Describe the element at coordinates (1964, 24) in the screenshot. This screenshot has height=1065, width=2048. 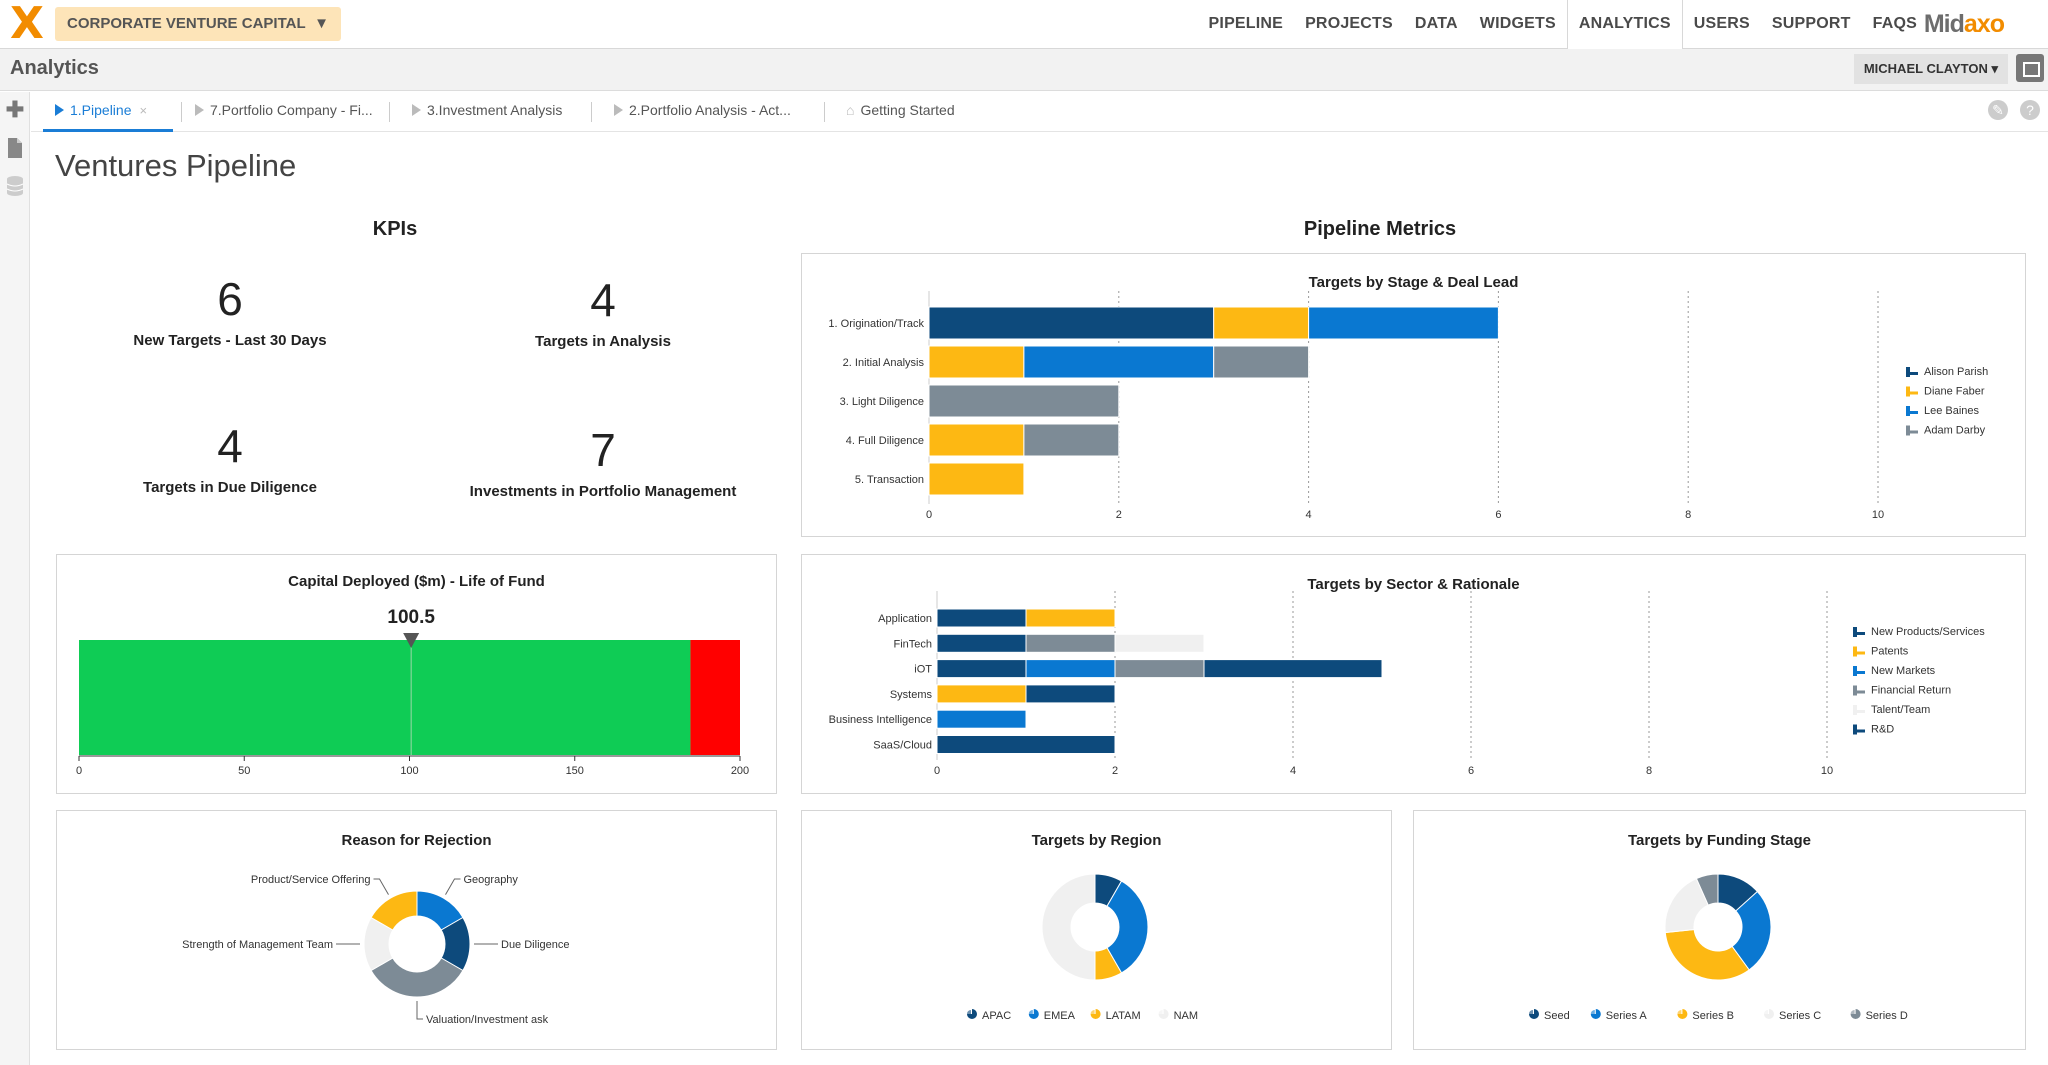
I see `brand-logo: Midaxo` at that location.